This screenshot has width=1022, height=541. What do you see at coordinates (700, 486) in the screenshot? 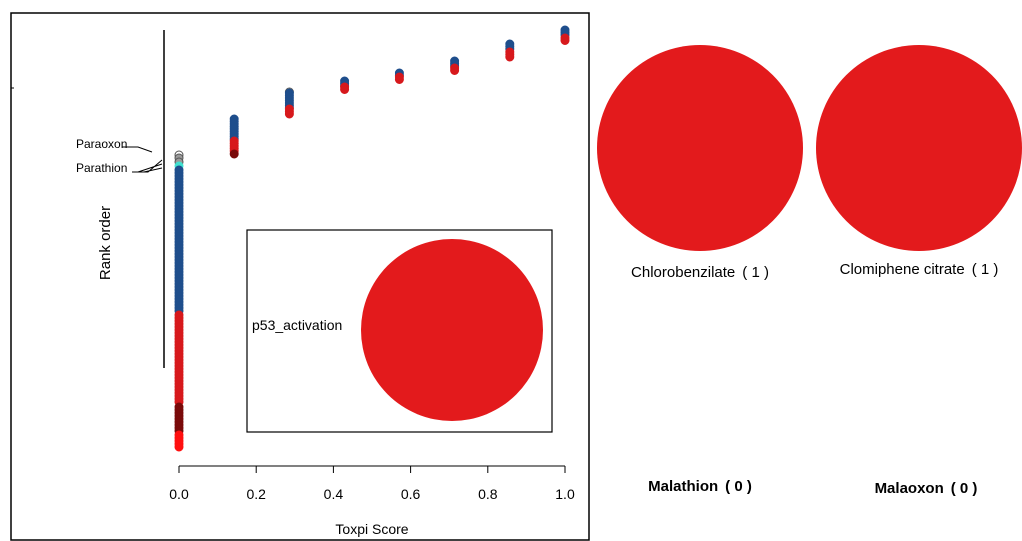
I see `chemical-label-malathion: Malathion( 0 )` at bounding box center [700, 486].